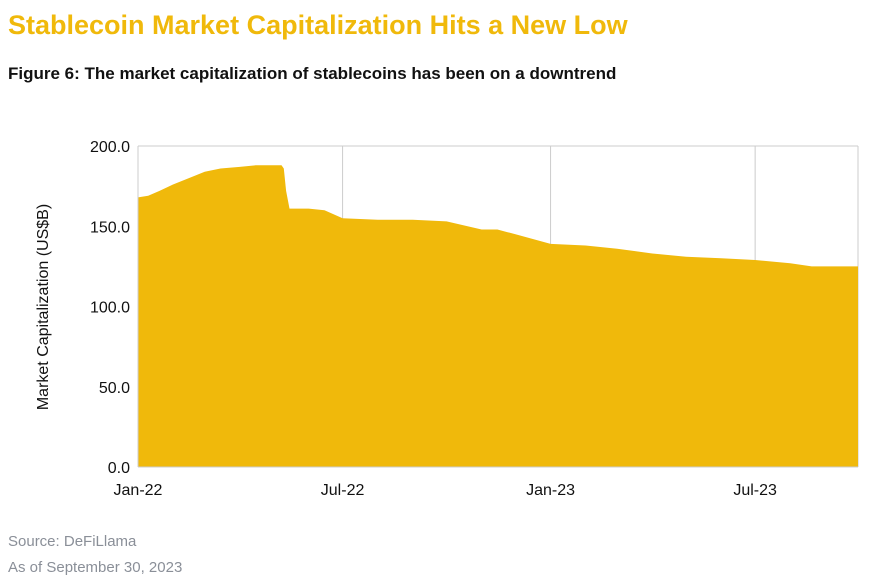 This screenshot has height=580, width=870. Describe the element at coordinates (72, 541) in the screenshot. I see `source-note: Source: DeFiLlama` at that location.